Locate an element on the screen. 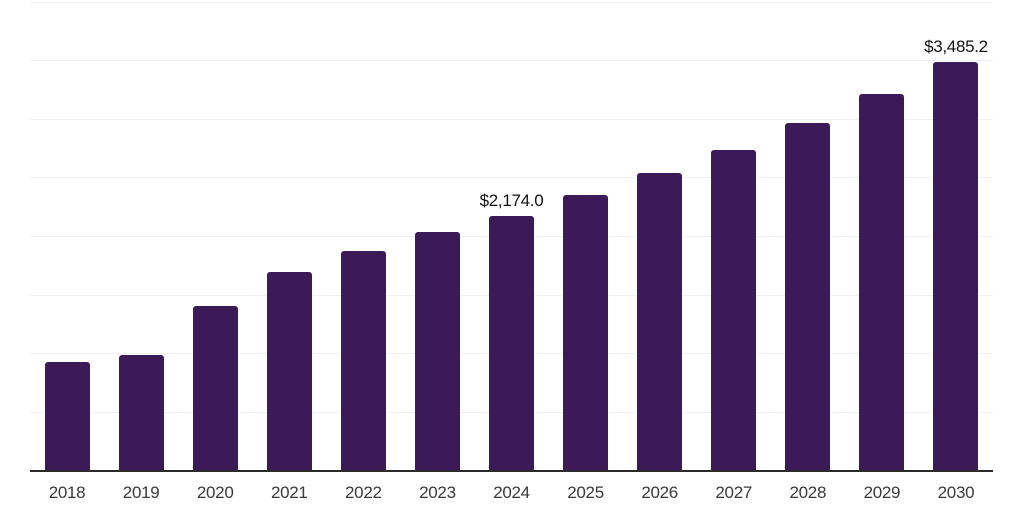 The height and width of the screenshot is (512, 1024). bar-2025 is located at coordinates (586, 332).